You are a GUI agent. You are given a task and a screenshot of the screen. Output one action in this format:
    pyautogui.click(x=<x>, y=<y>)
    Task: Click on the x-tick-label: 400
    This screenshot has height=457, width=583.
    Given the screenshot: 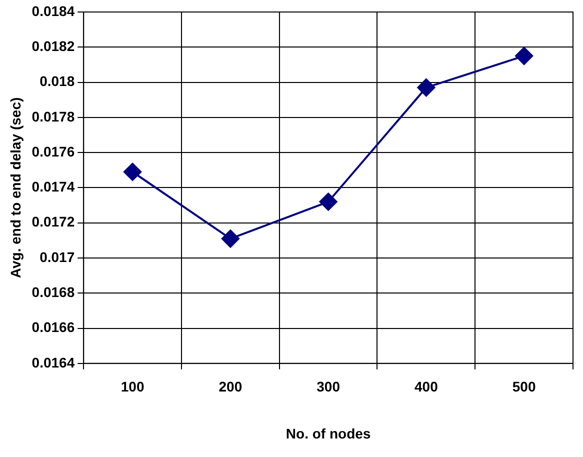 What is the action you would take?
    pyautogui.click(x=426, y=386)
    